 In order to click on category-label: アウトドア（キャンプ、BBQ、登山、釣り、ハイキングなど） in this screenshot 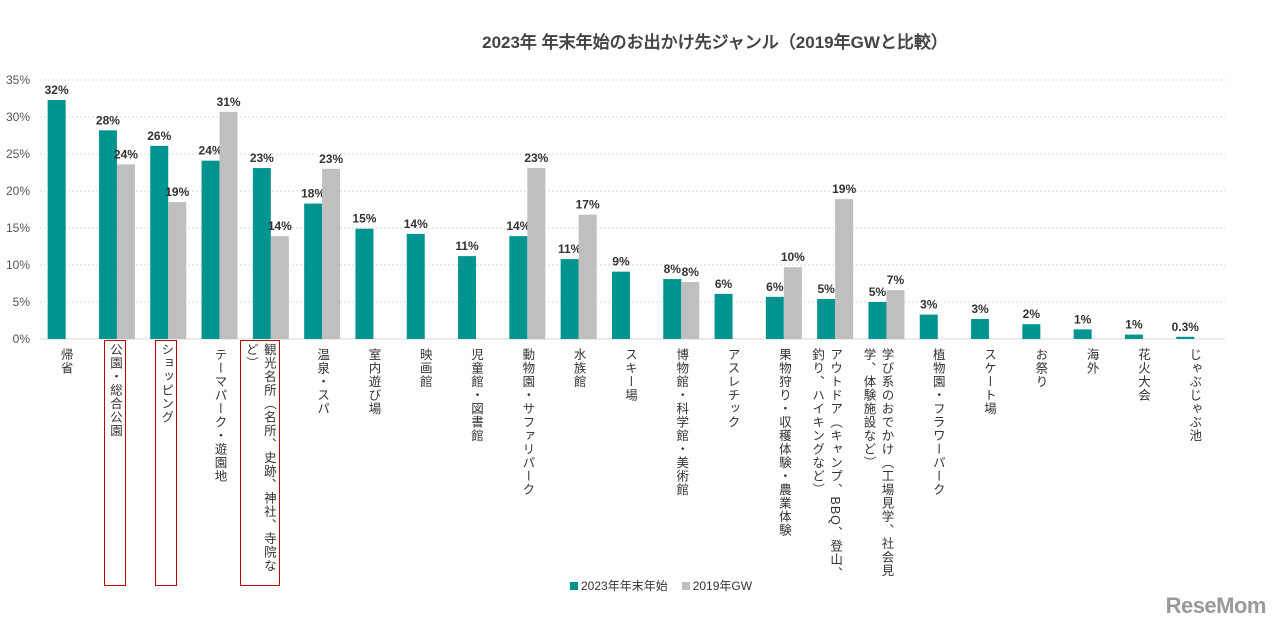, I will do `click(826, 464)`.